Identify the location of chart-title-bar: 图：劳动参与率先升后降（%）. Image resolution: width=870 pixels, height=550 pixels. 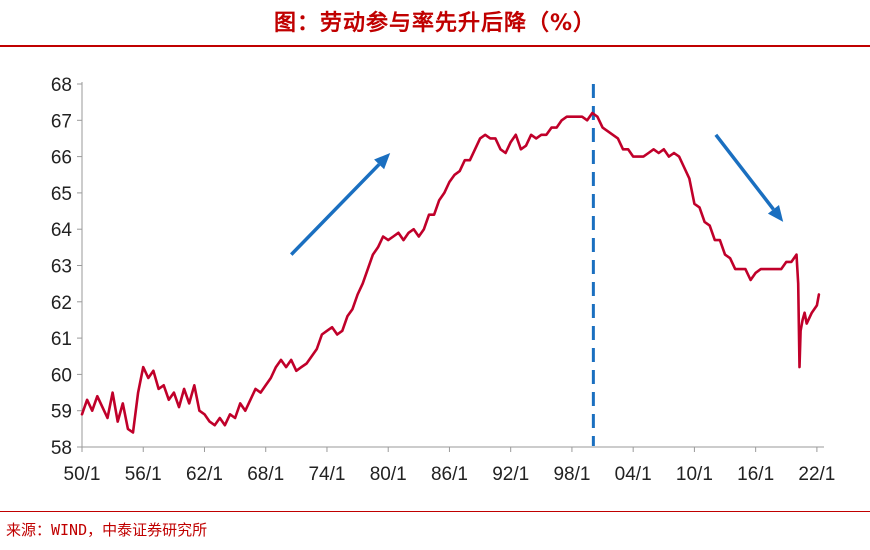
(435, 21).